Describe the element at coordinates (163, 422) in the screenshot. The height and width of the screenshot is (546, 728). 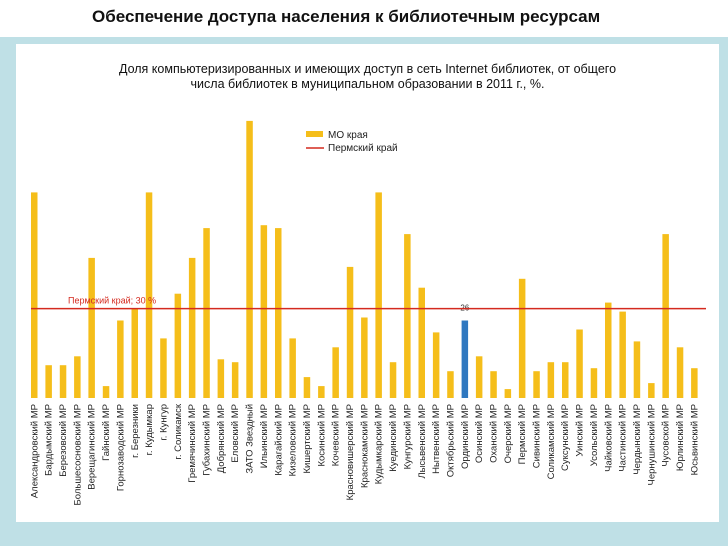
I see `category-label: г. Кунгур` at that location.